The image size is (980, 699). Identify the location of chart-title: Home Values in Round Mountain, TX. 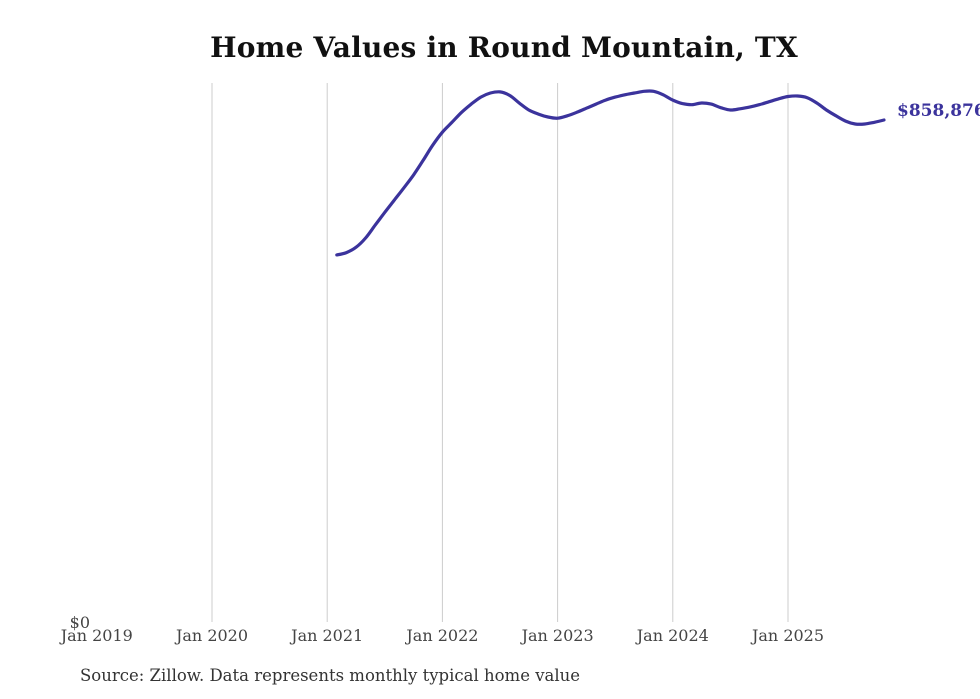
(504, 47).